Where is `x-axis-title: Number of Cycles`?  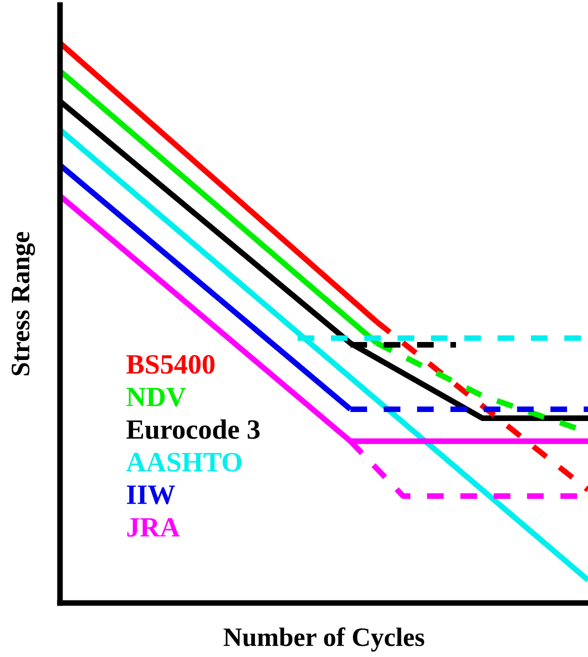 x-axis-title: Number of Cycles is located at coordinates (324, 639).